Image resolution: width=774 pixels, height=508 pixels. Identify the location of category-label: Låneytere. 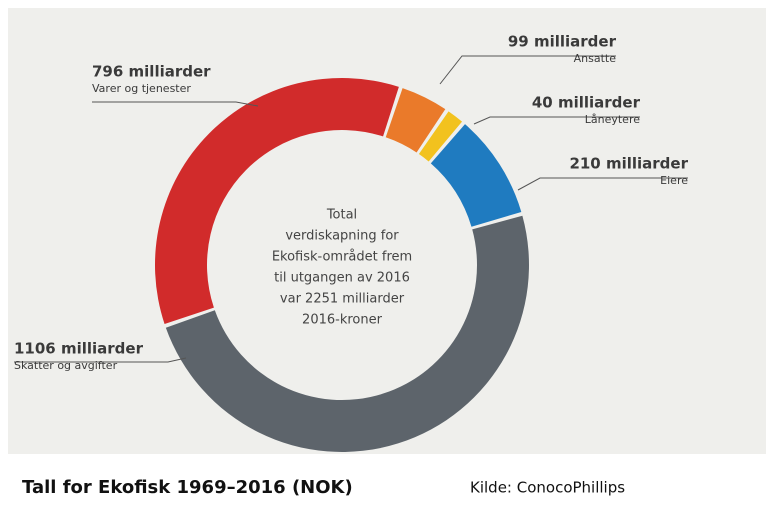
(612, 119).